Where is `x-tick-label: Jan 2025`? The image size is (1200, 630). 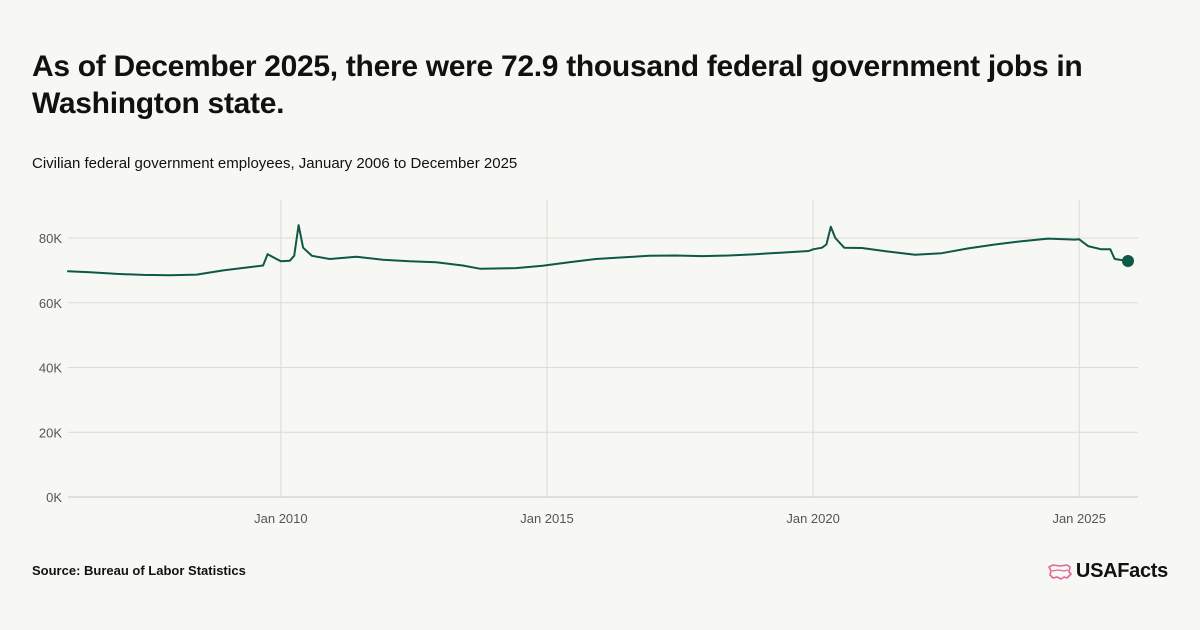 x-tick-label: Jan 2025 is located at coordinates (1079, 518).